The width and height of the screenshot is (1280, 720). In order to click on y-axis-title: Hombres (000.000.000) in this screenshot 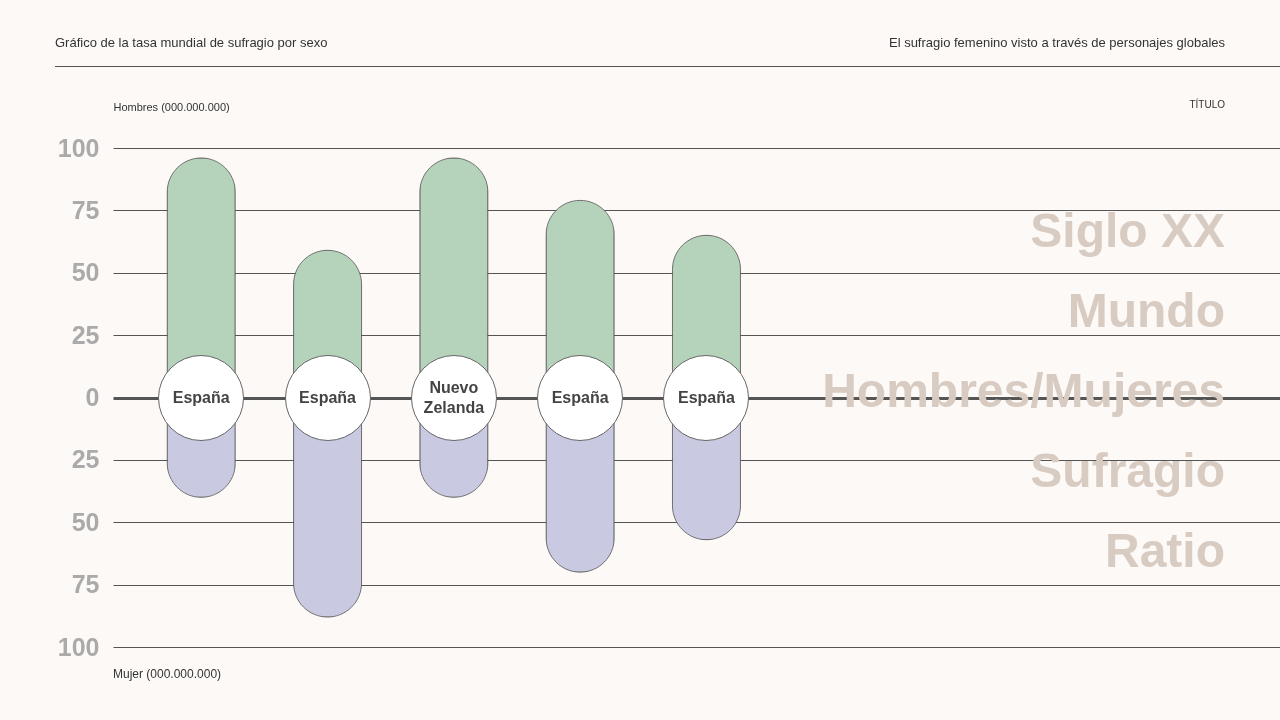, I will do `click(171, 106)`.